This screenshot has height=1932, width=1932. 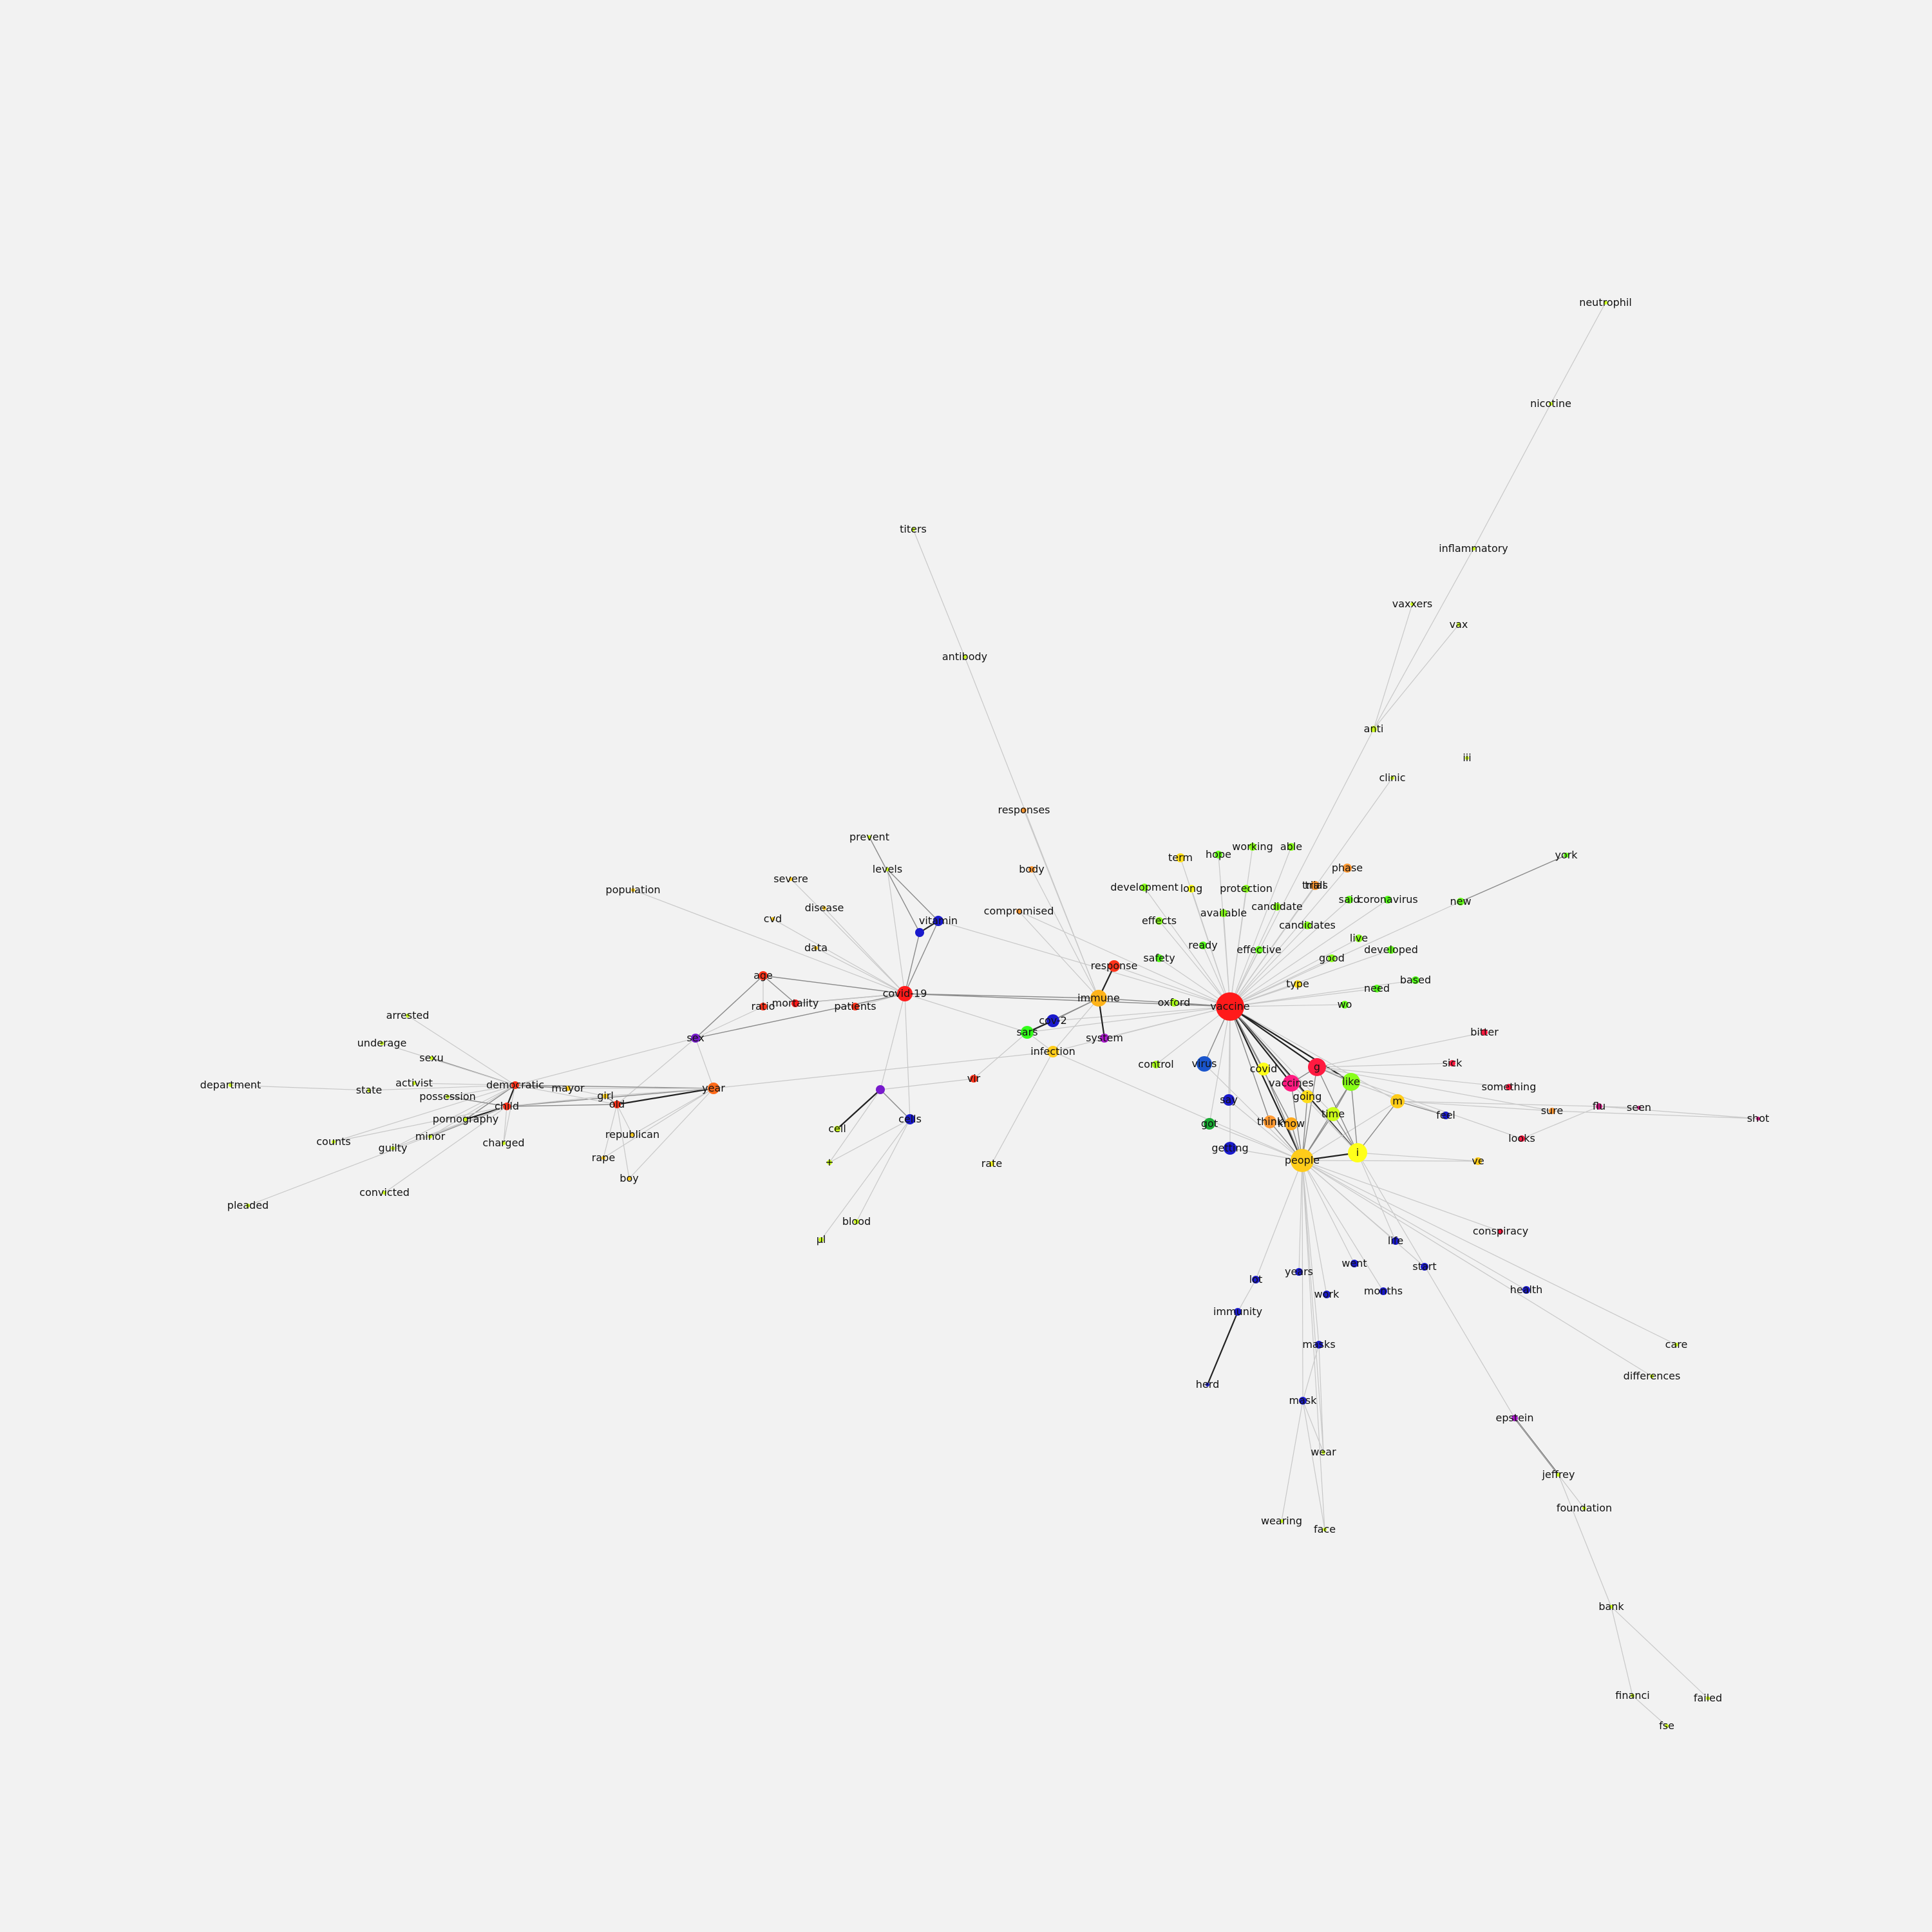 I want to click on node-available, so click(x=1223, y=913).